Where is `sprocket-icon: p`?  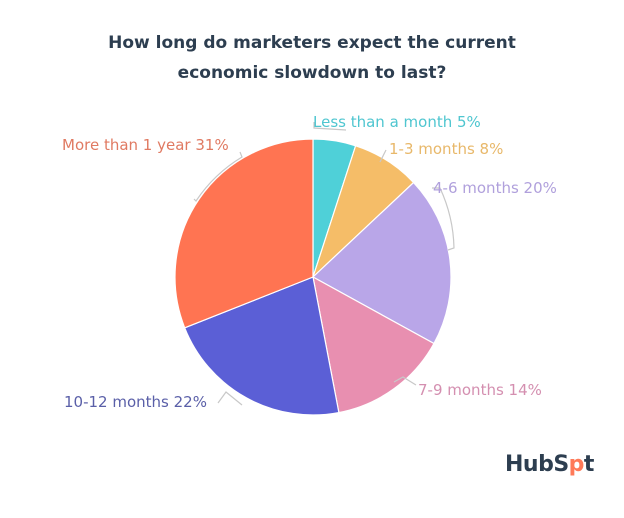
sprocket-icon: p is located at coordinates (576, 464).